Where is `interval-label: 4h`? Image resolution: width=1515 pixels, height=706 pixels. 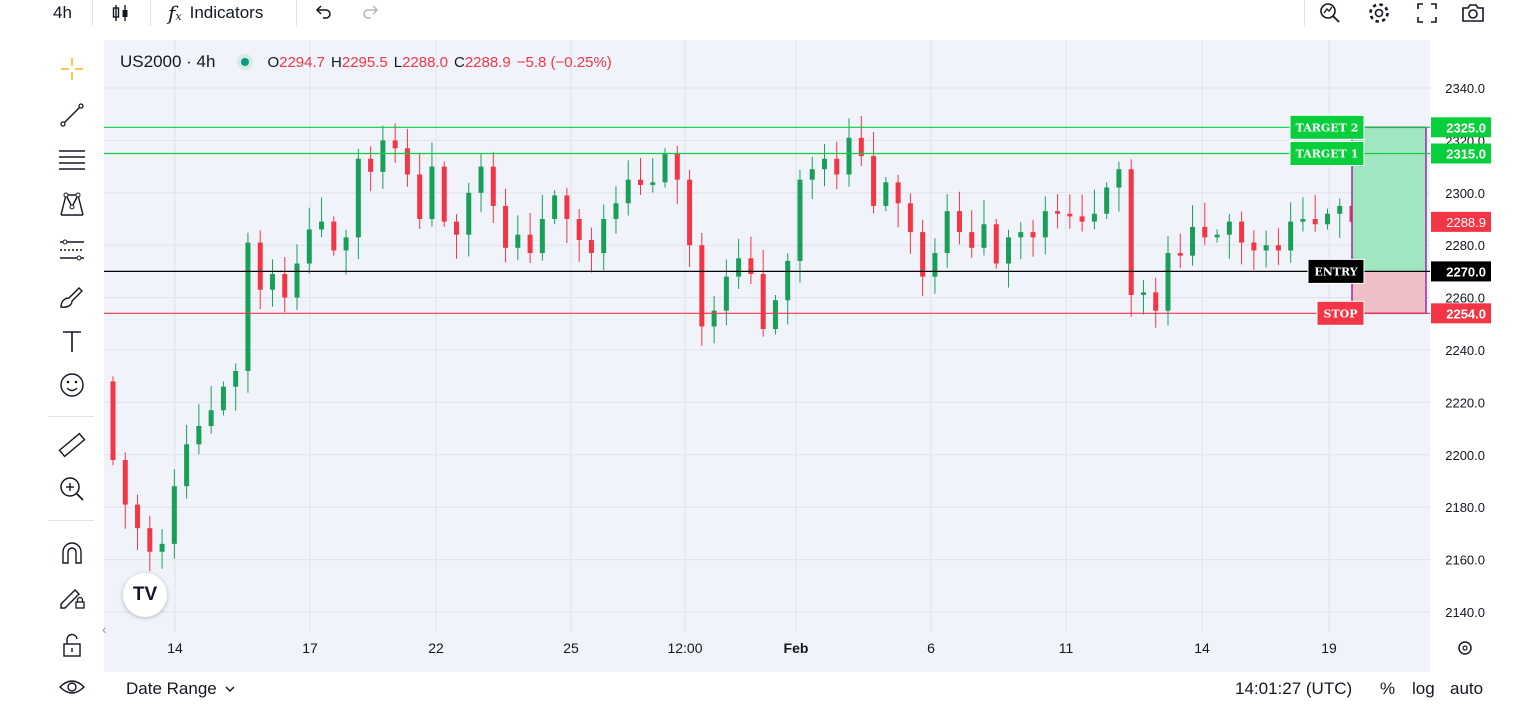
interval-label: 4h is located at coordinates (62, 12).